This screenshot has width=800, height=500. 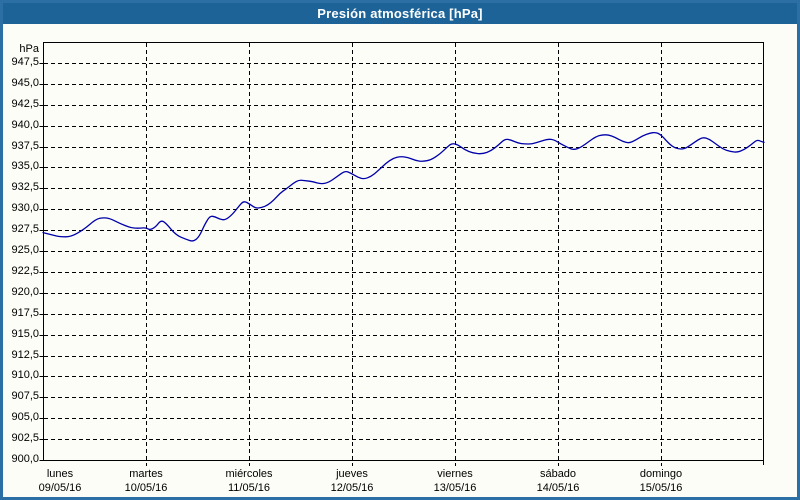 What do you see at coordinates (25, 313) in the screenshot?
I see `y-axis-label: 917,5` at bounding box center [25, 313].